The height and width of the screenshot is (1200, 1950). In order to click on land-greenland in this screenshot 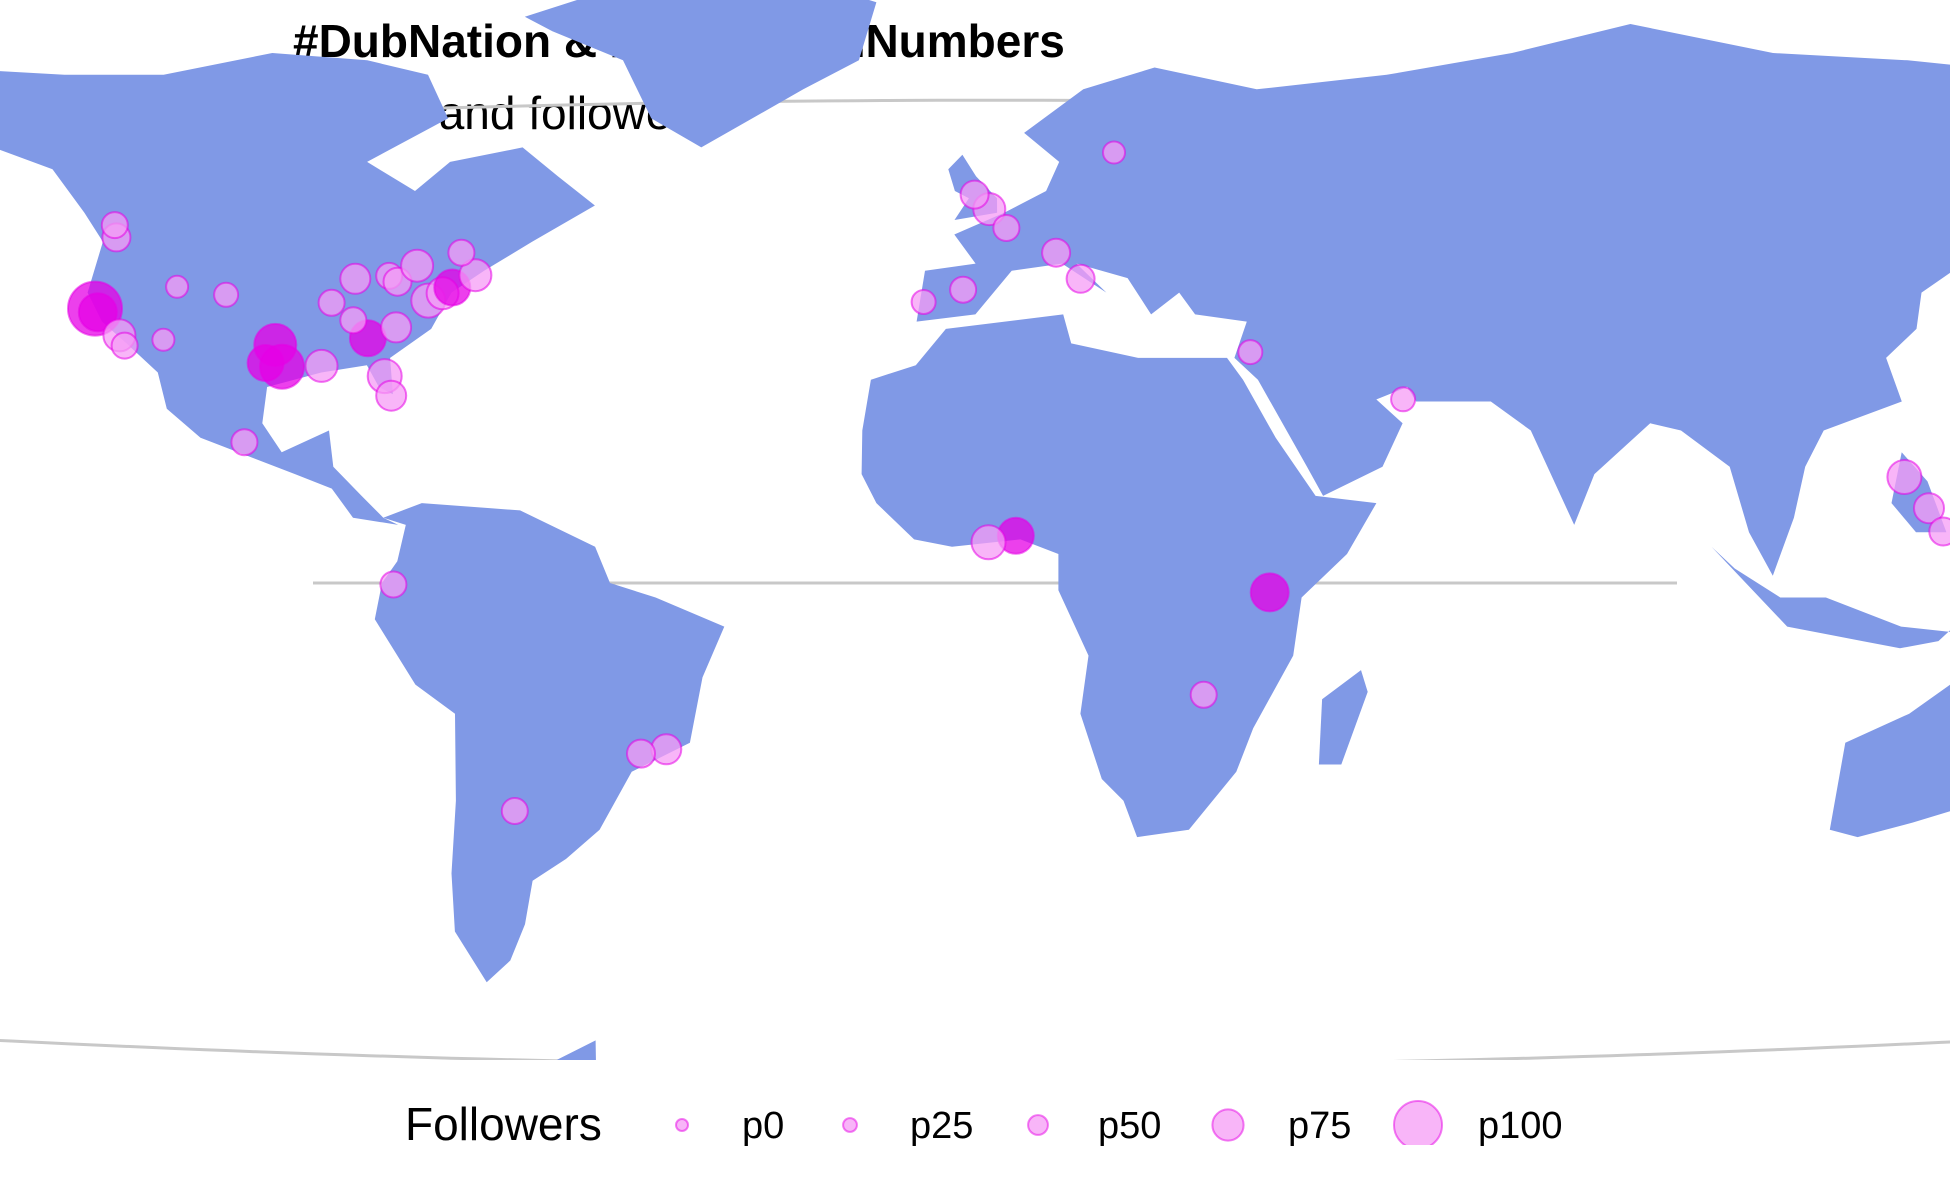, I will do `click(700, 74)`.